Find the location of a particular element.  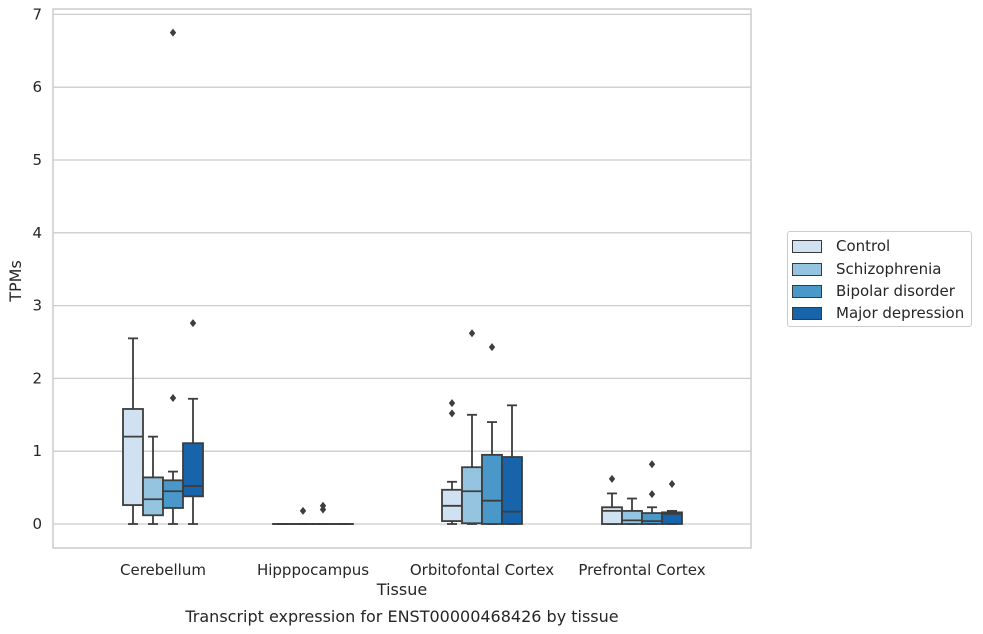

y-tick-label: 5 is located at coordinates (37, 160).